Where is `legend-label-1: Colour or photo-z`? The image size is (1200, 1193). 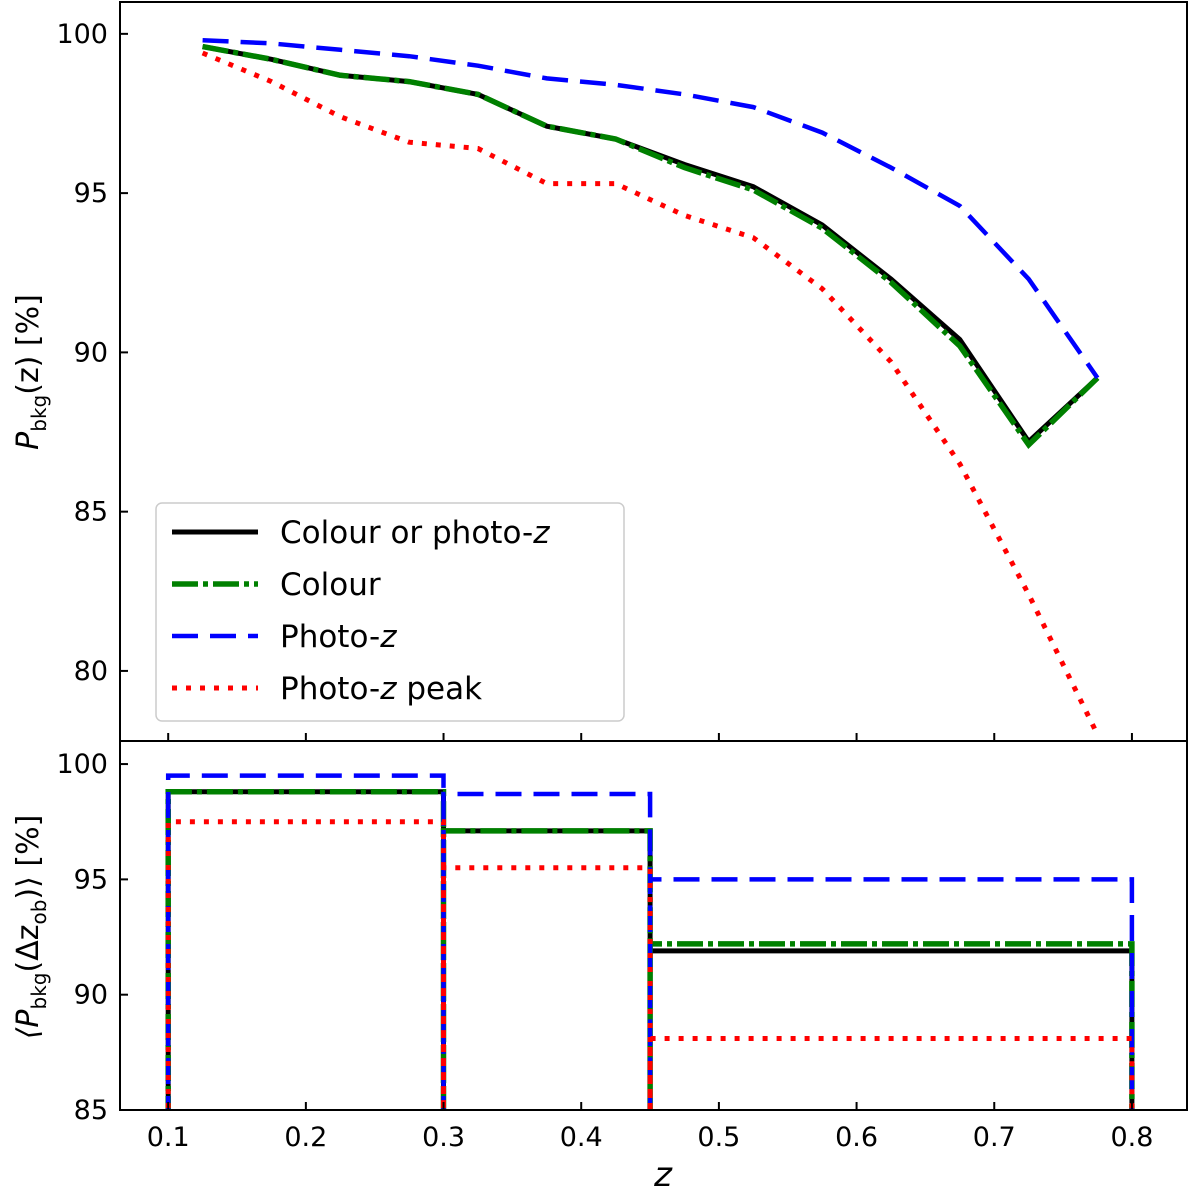
legend-label-1: Colour or photo-z is located at coordinates (415, 533).